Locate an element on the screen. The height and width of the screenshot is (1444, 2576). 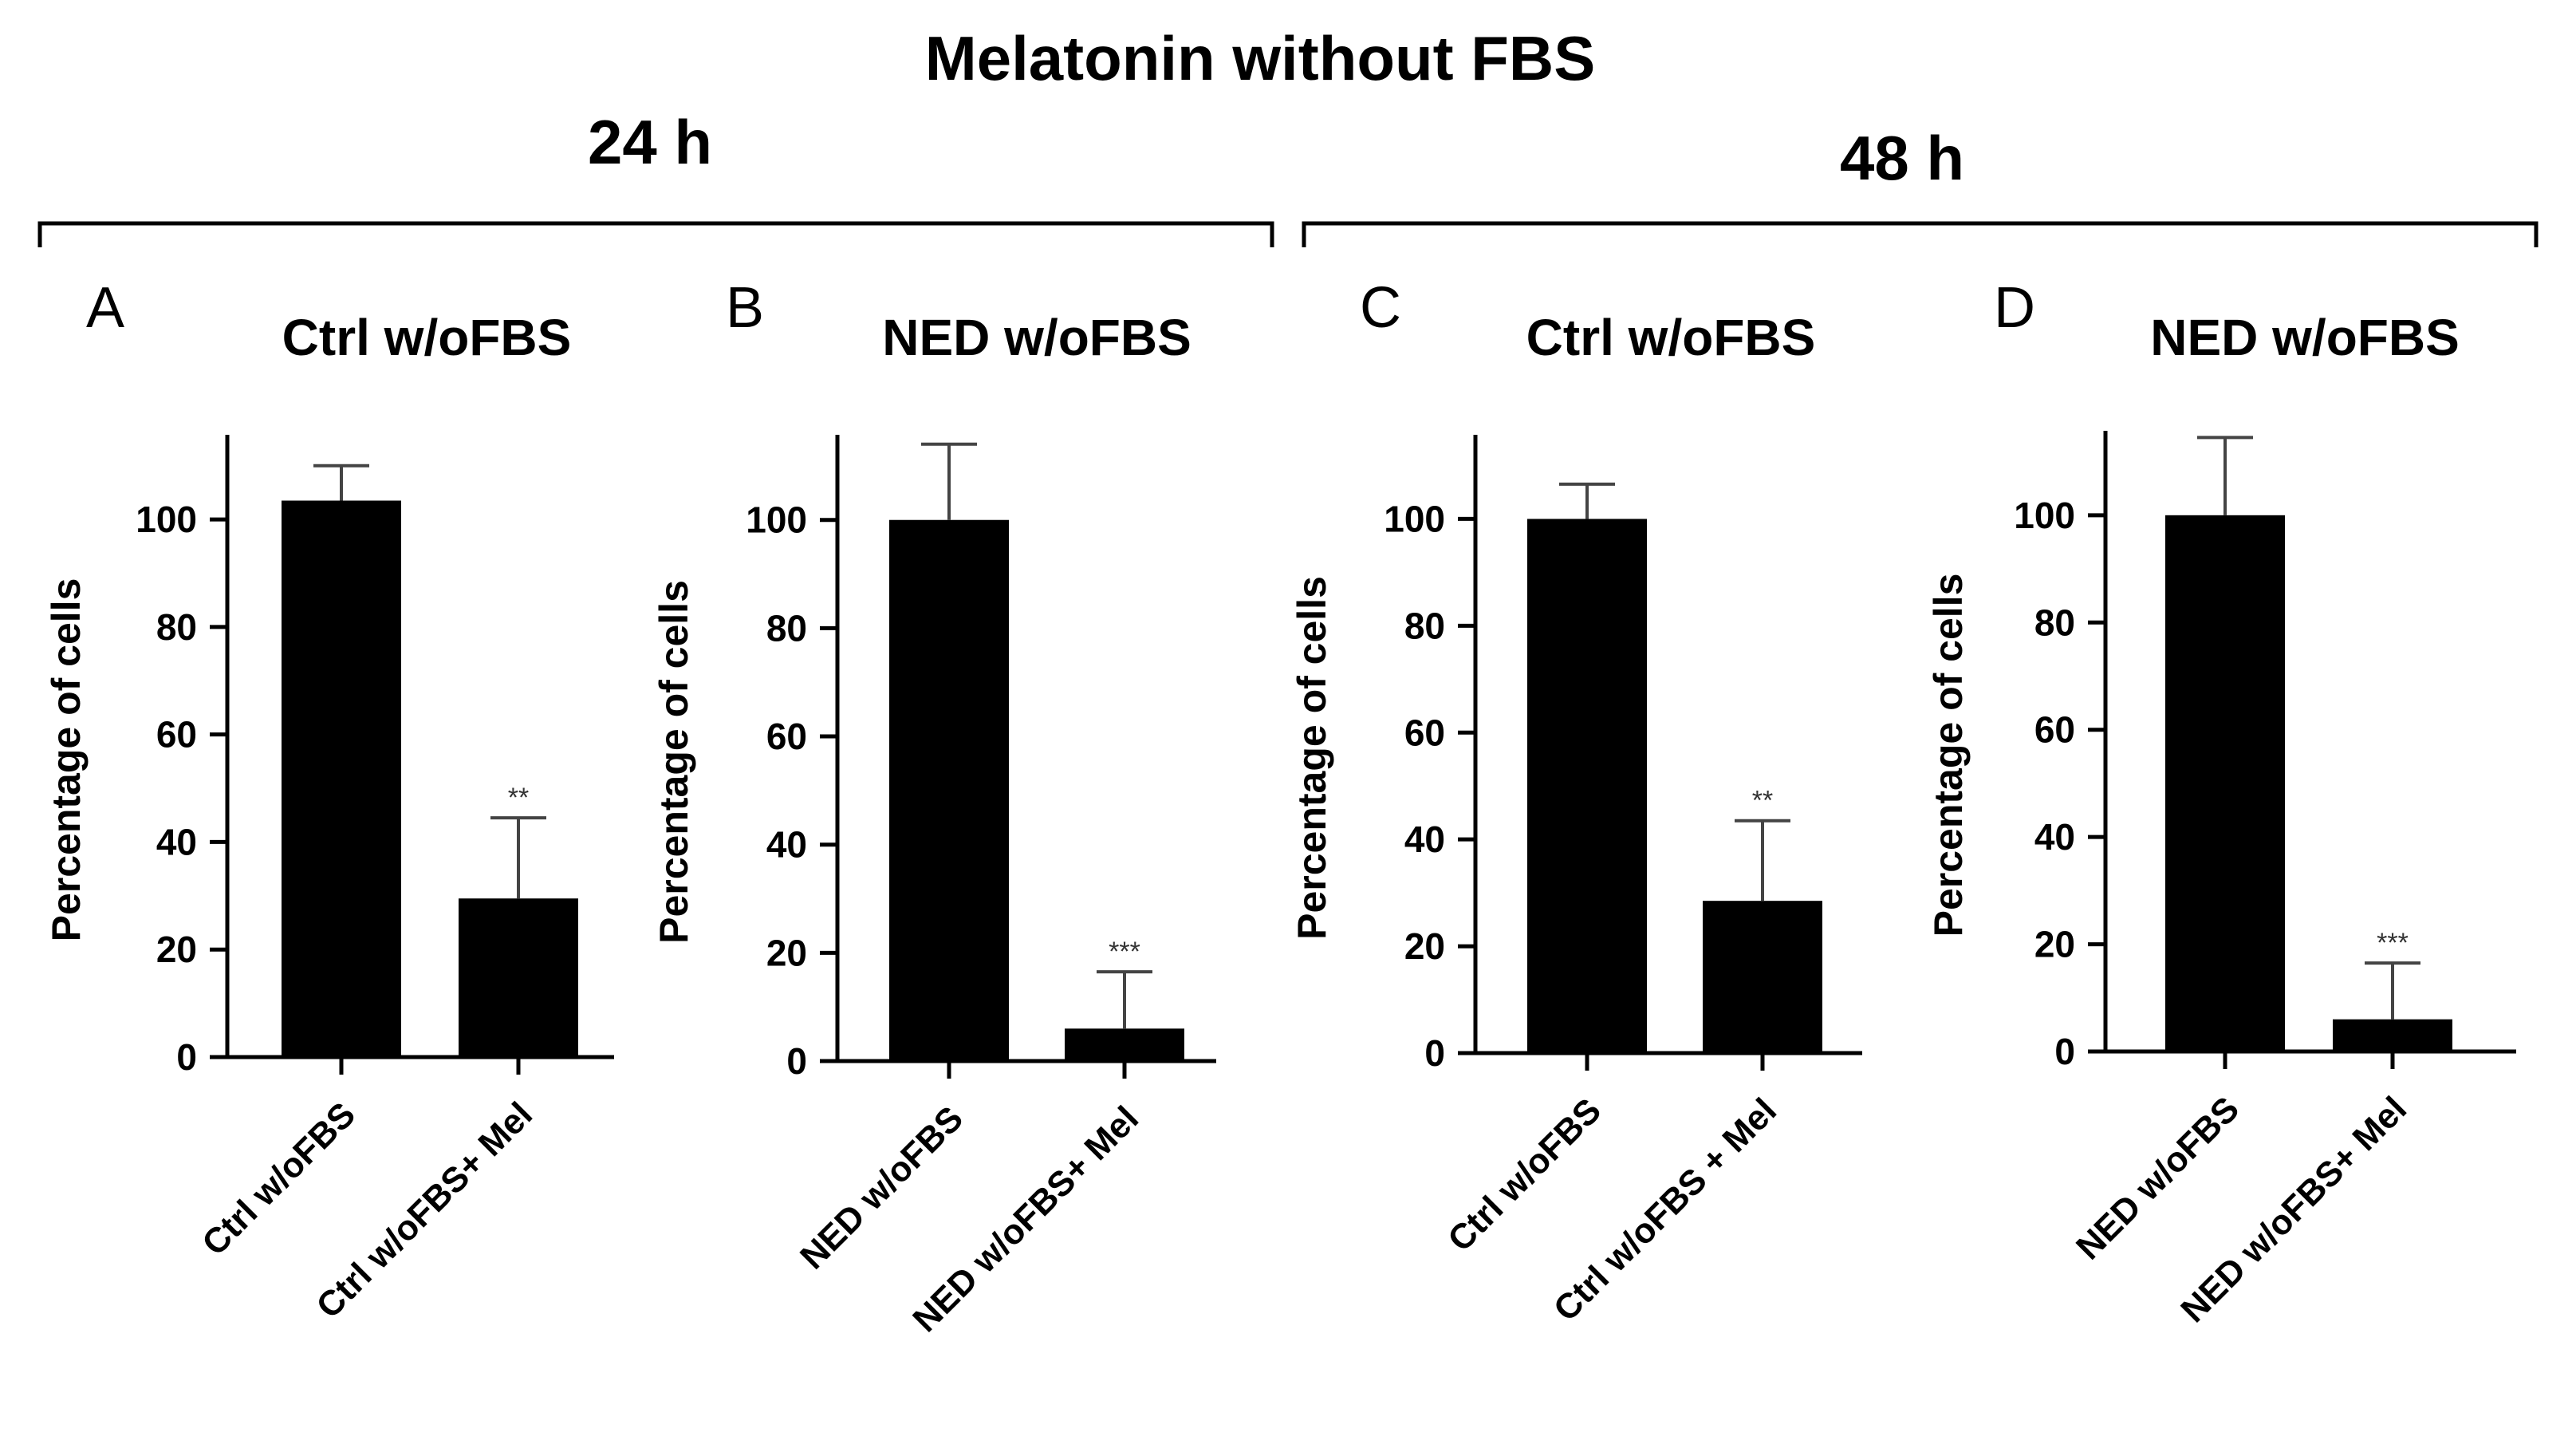
panel-letter: B is located at coordinates (745, 308).